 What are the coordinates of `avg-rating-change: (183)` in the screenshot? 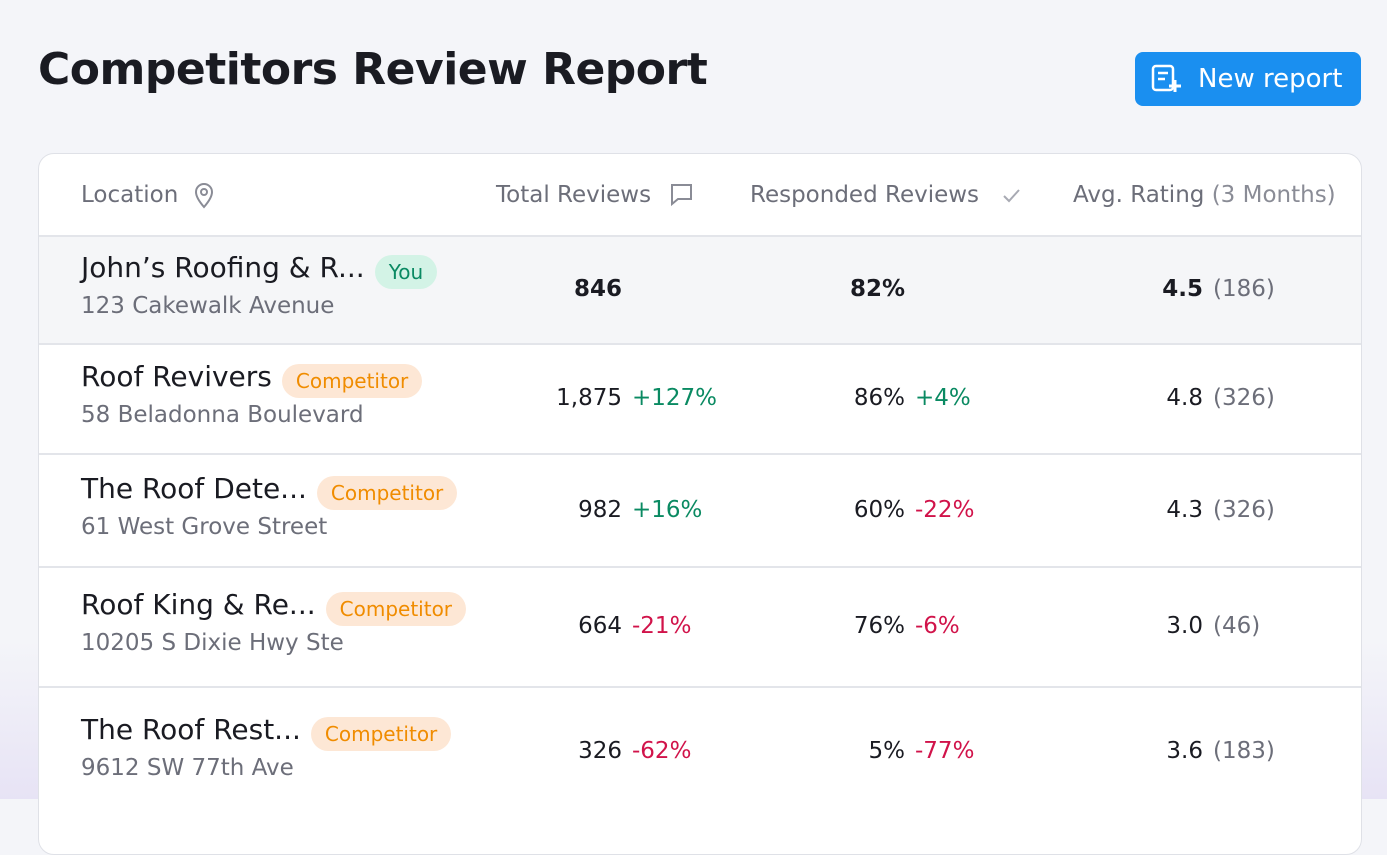 It's located at (1244, 751).